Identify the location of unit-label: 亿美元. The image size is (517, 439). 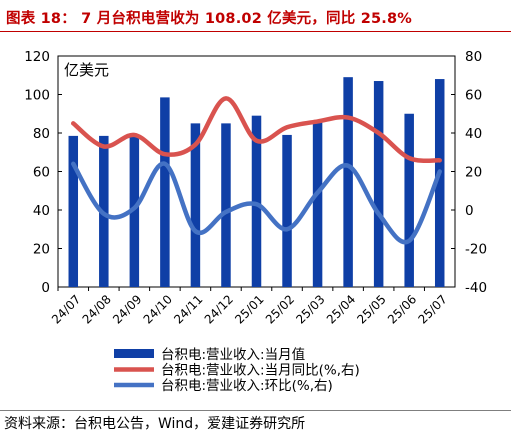
(86, 70).